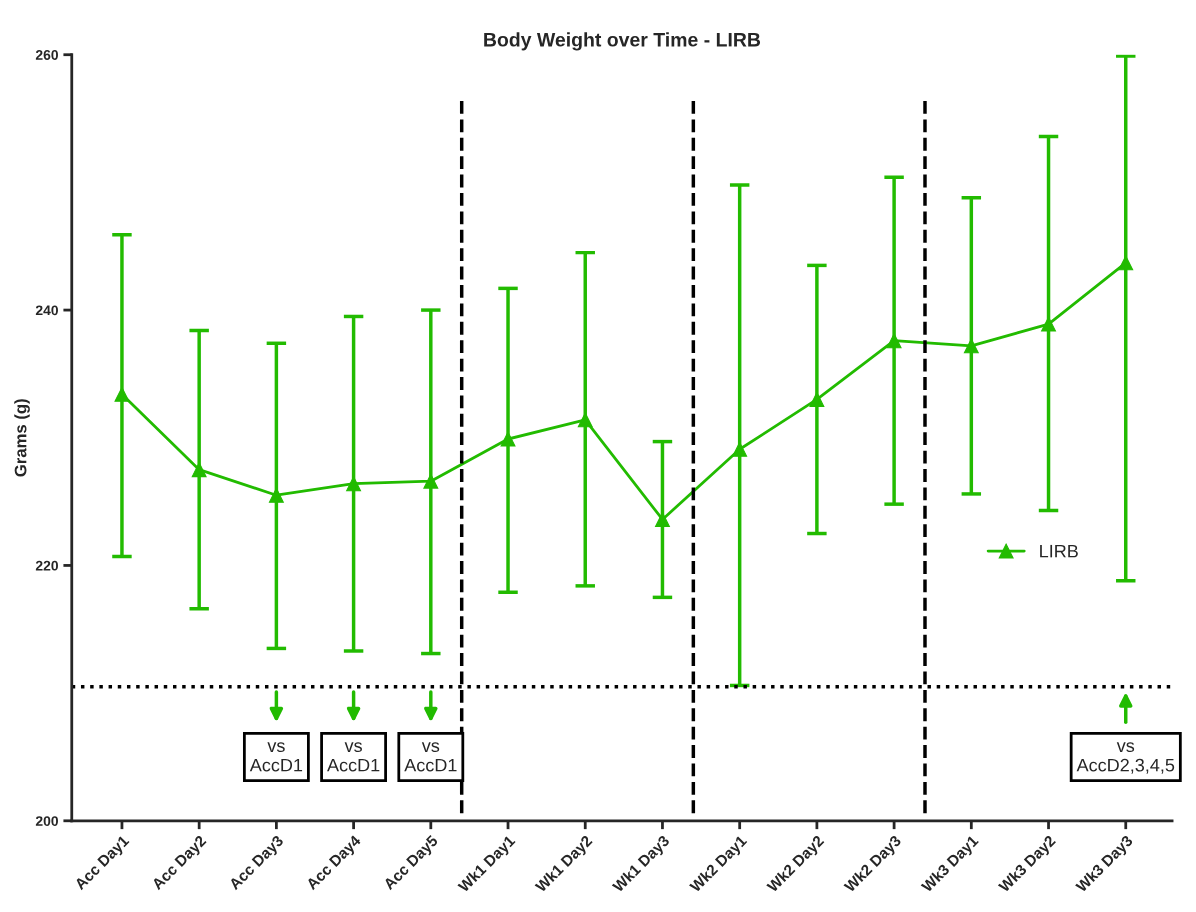 Image resolution: width=1196 pixels, height=912 pixels. What do you see at coordinates (622, 41) in the screenshot?
I see `chart-title: Body Weight over Time - LIRB` at bounding box center [622, 41].